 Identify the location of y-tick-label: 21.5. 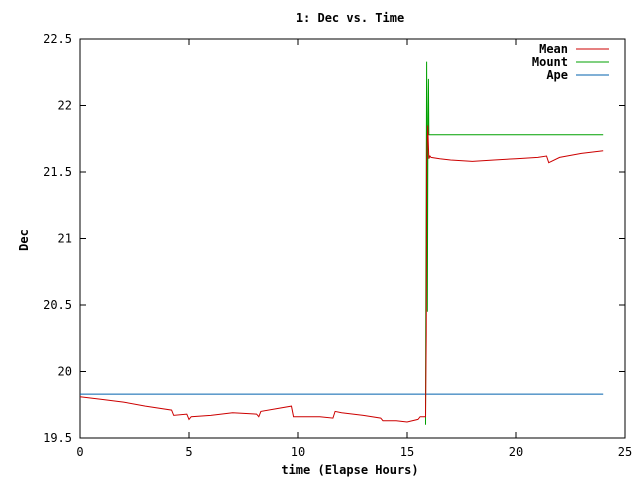
(57, 172).